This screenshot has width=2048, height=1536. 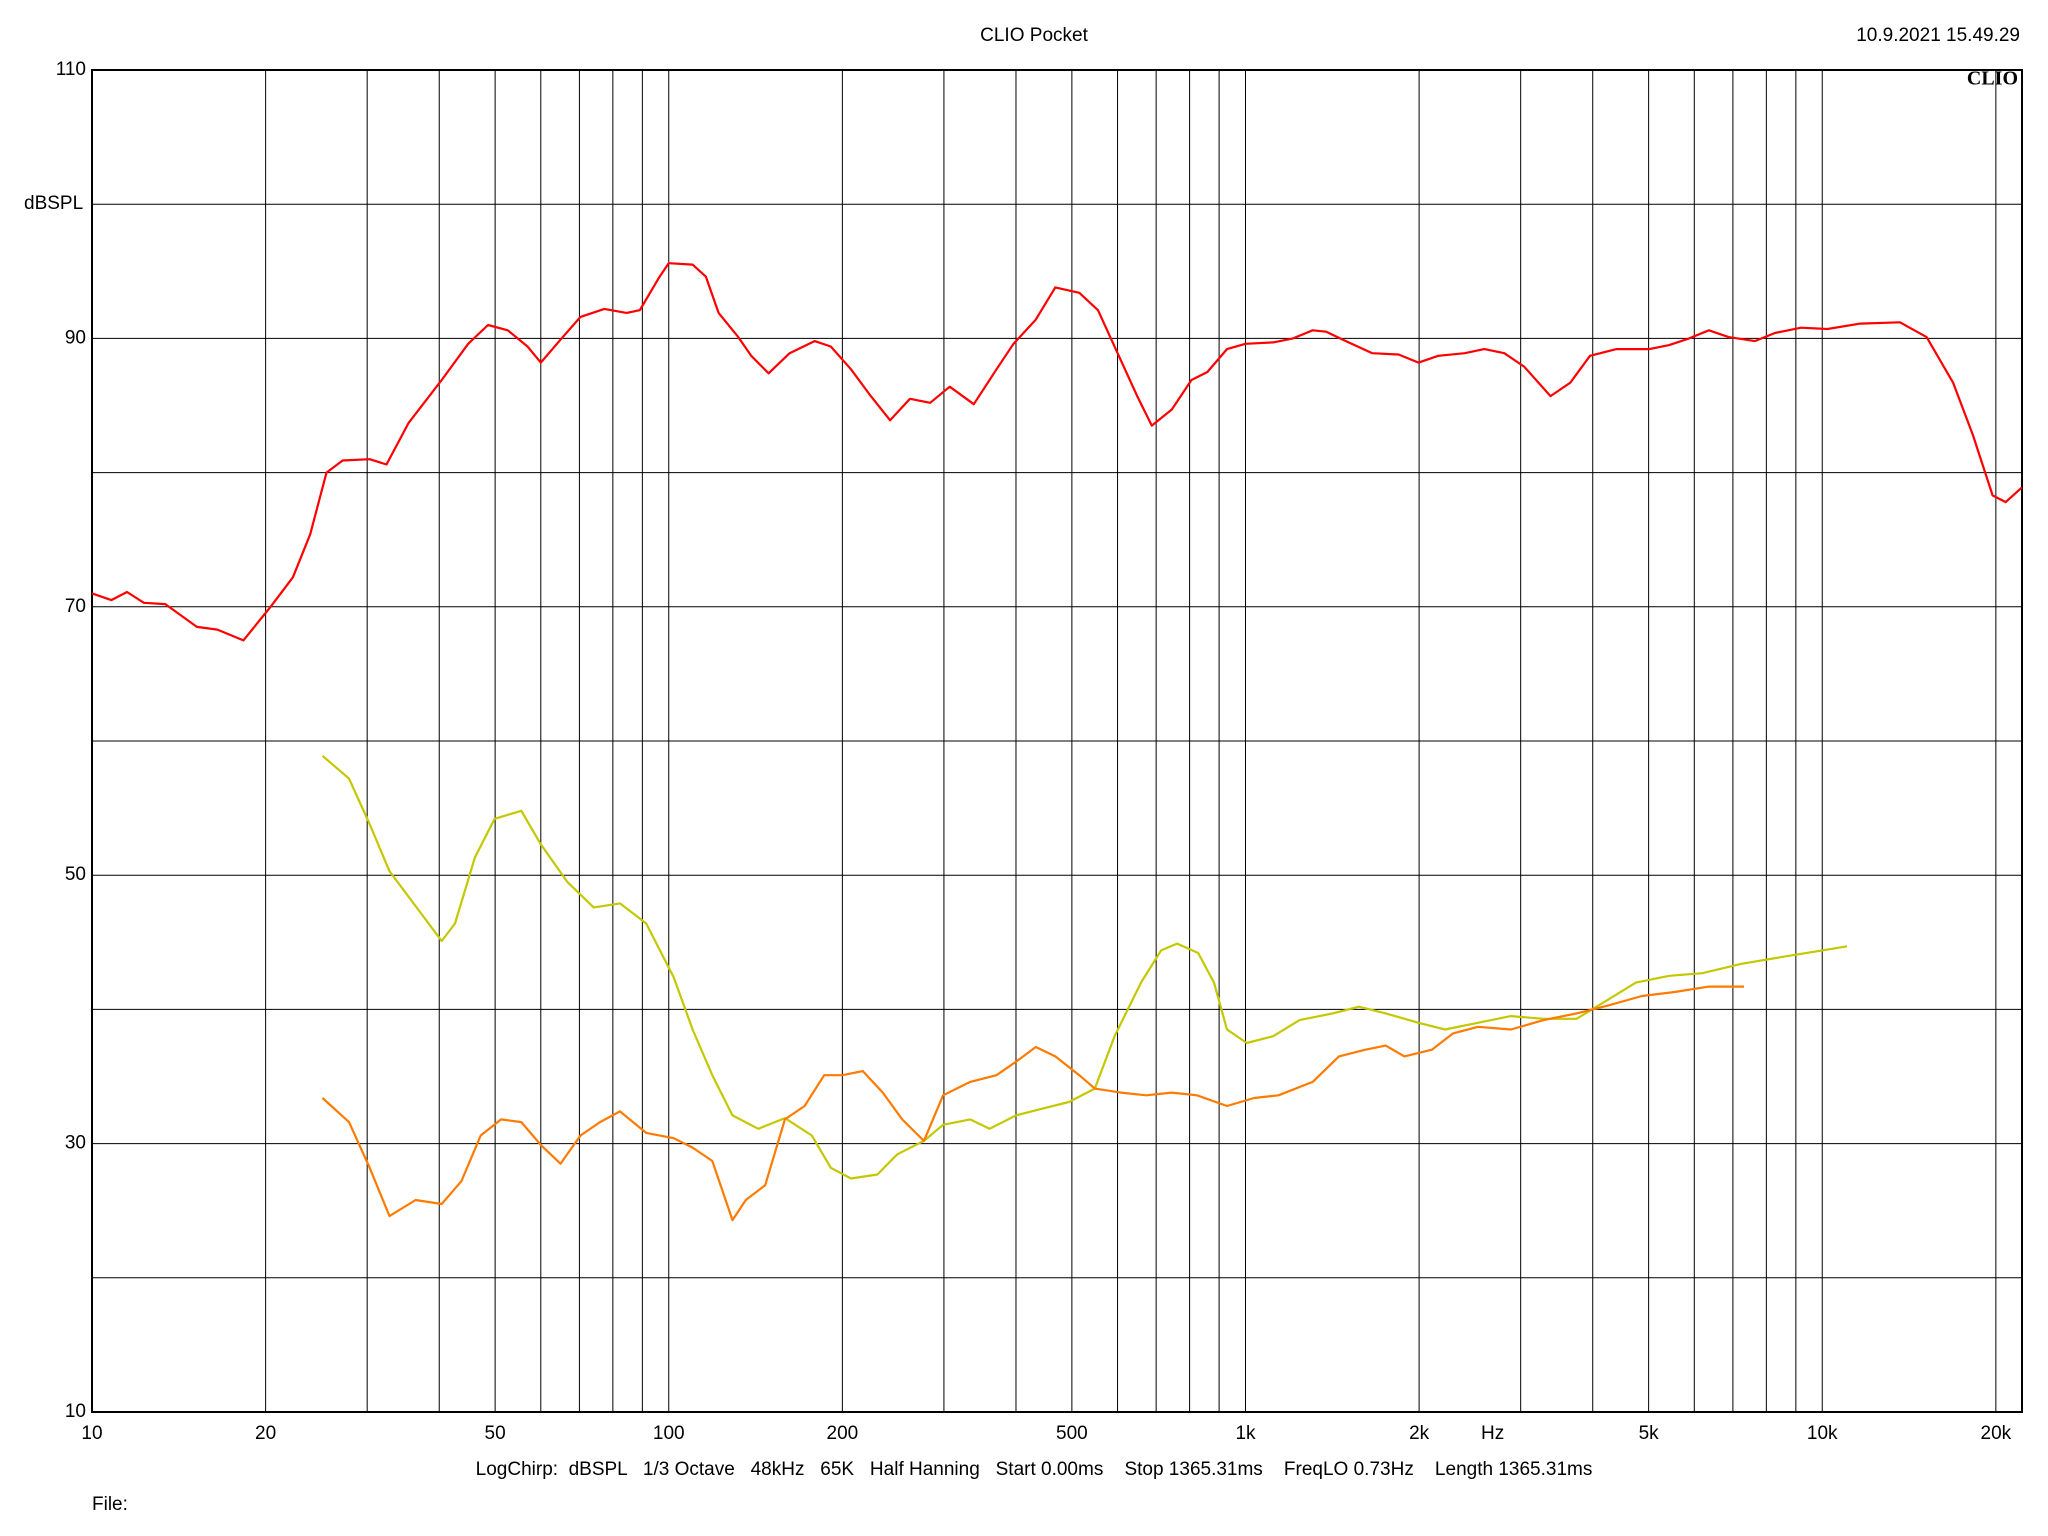 I want to click on y-tick-label: 50, so click(x=75, y=874).